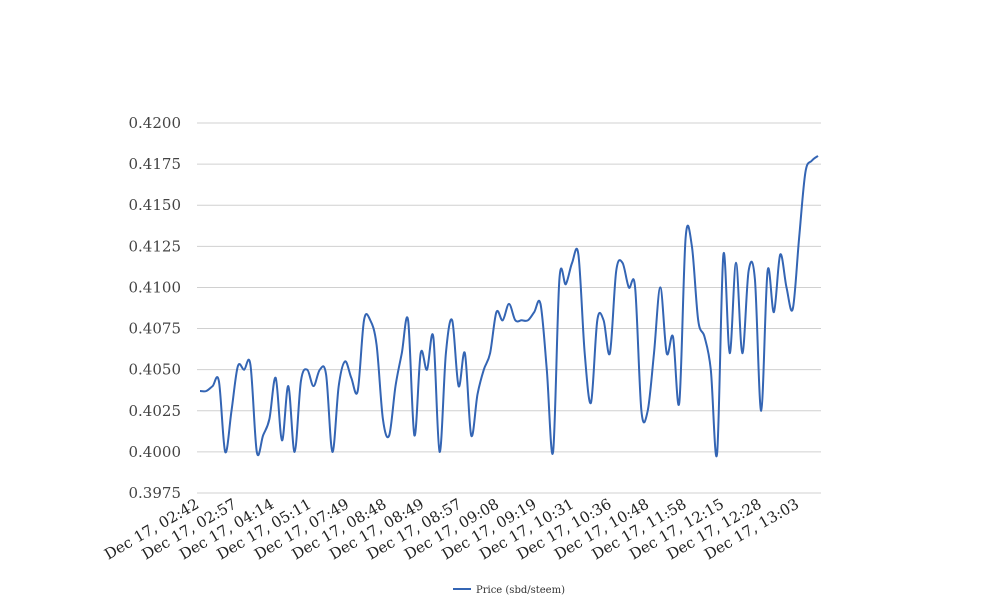 Image resolution: width=1008 pixels, height=616 pixels. What do you see at coordinates (155, 493) in the screenshot?
I see `y-tick-label: 0.3975` at bounding box center [155, 493].